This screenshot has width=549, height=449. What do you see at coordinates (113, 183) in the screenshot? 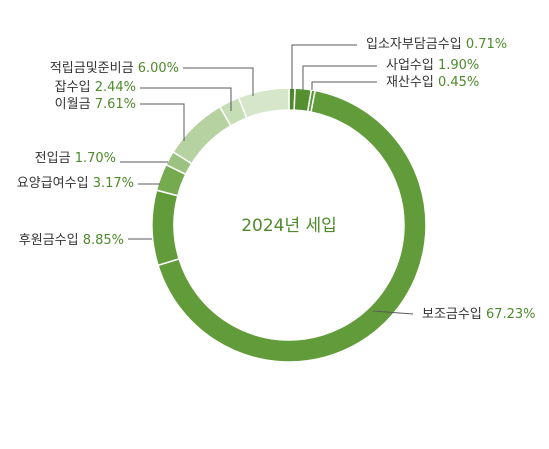
I see `slice-label-value: 3.17%` at bounding box center [113, 183].